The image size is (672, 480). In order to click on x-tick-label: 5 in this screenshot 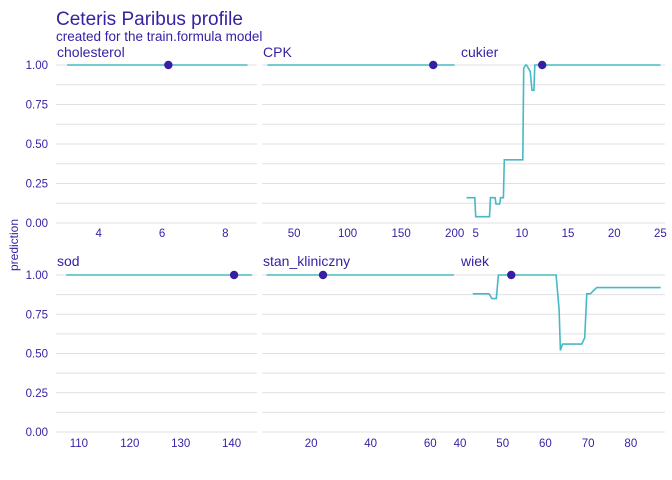, I will do `click(475, 234)`.